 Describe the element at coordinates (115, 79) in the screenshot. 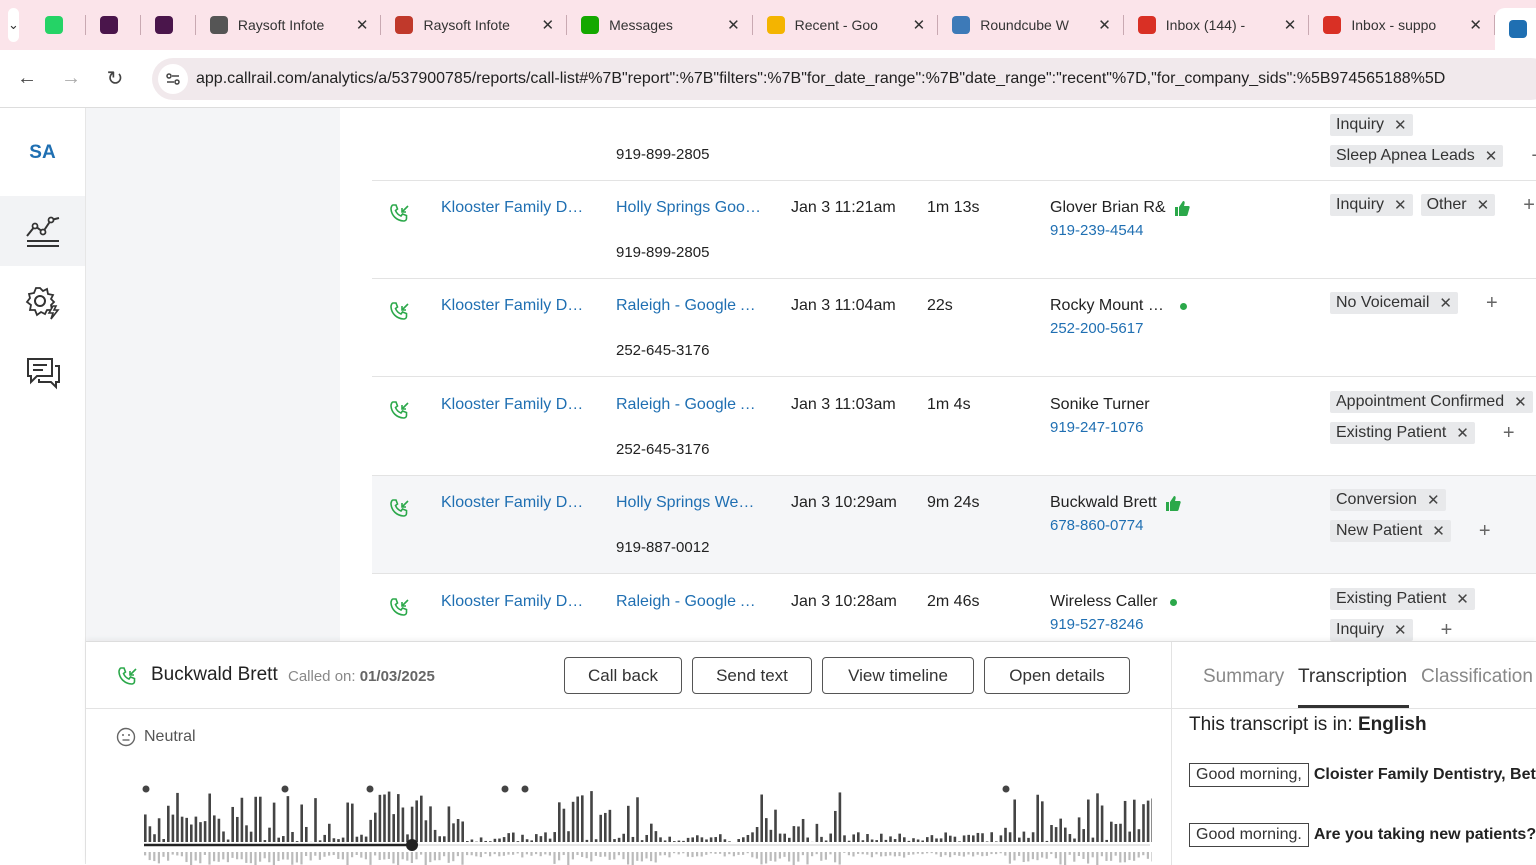

I see `reload-icon: ↻` at that location.